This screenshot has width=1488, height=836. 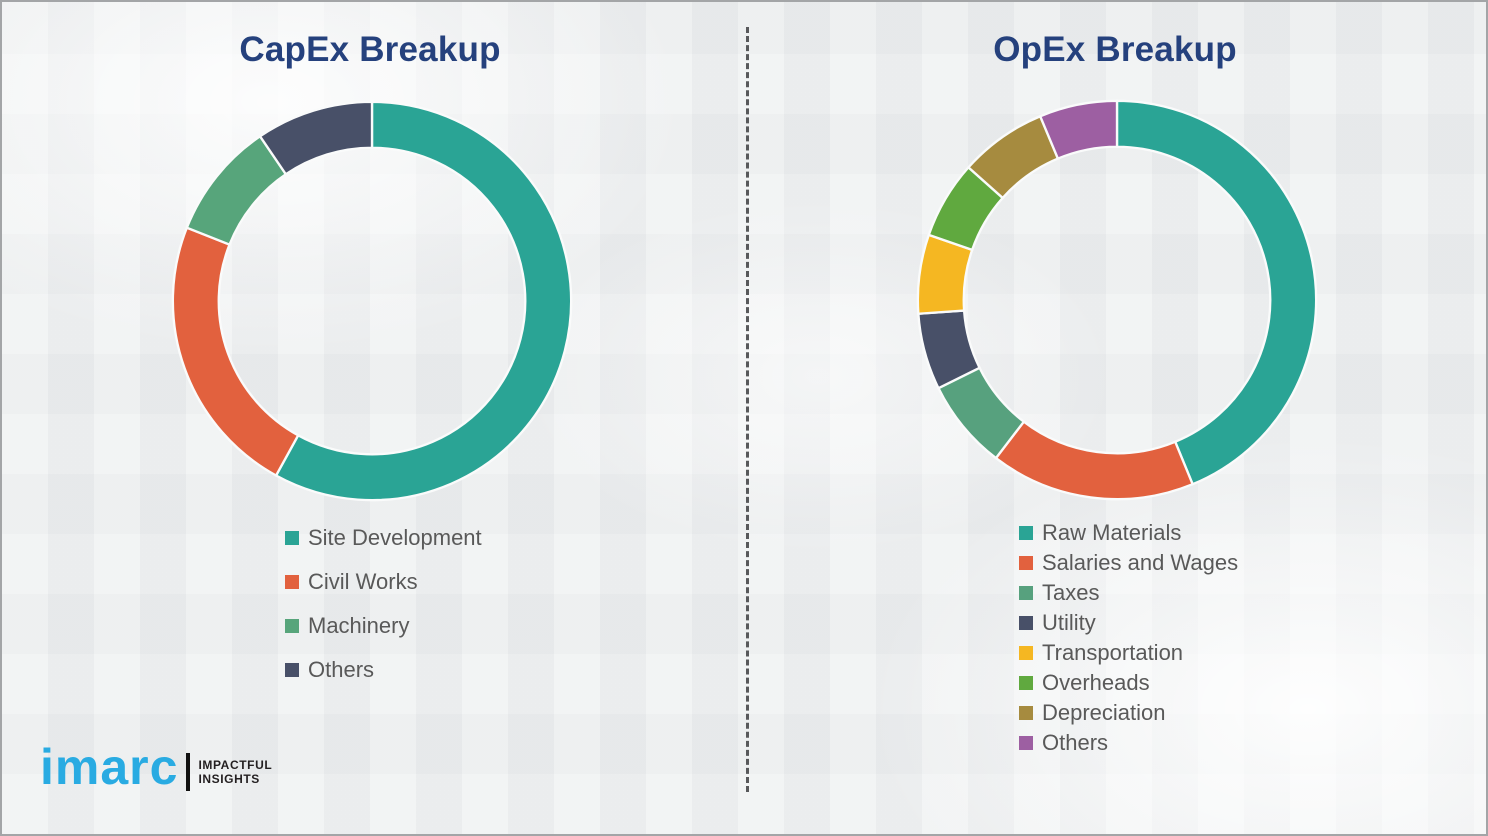 What do you see at coordinates (359, 625) in the screenshot?
I see `legend-label: Machinery` at bounding box center [359, 625].